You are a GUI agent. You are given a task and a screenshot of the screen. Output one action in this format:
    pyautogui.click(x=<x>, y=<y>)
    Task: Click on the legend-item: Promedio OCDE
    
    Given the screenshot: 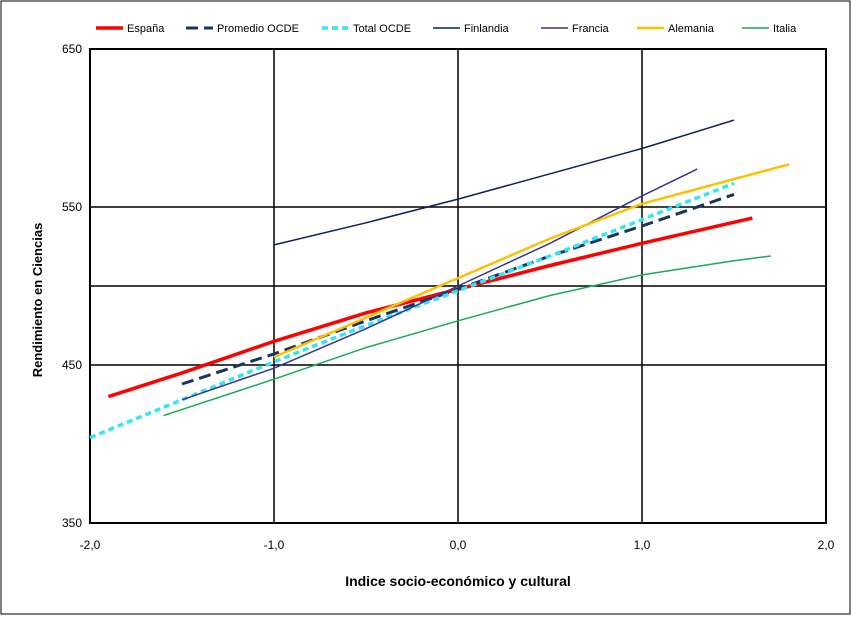 What is the action you would take?
    pyautogui.click(x=242, y=29)
    